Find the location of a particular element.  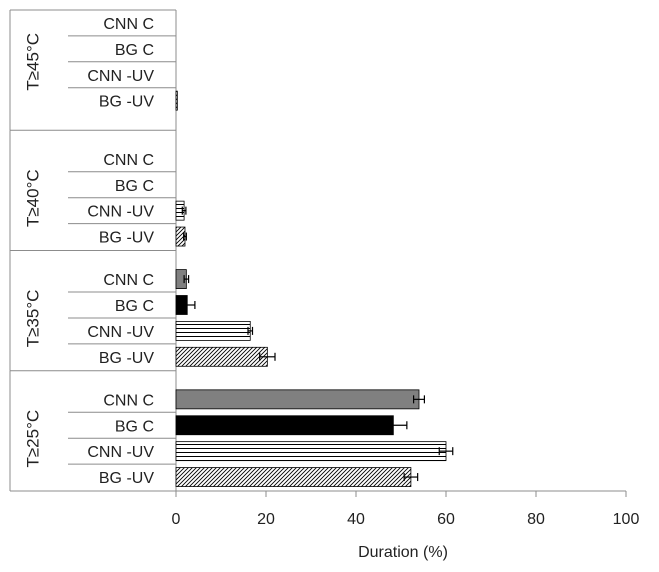

x-tick-label: 40 is located at coordinates (356, 519).